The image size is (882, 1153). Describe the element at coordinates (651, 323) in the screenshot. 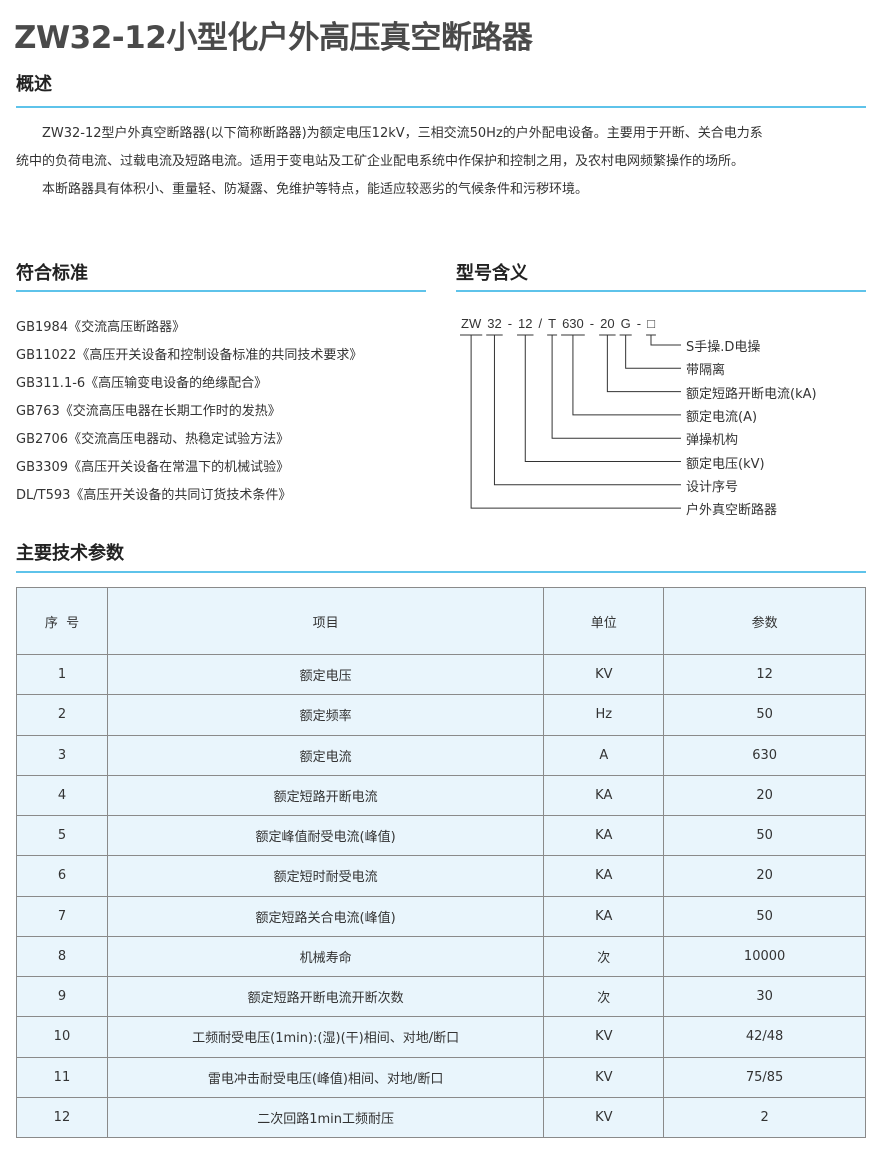

I see `model-code-part: □` at that location.